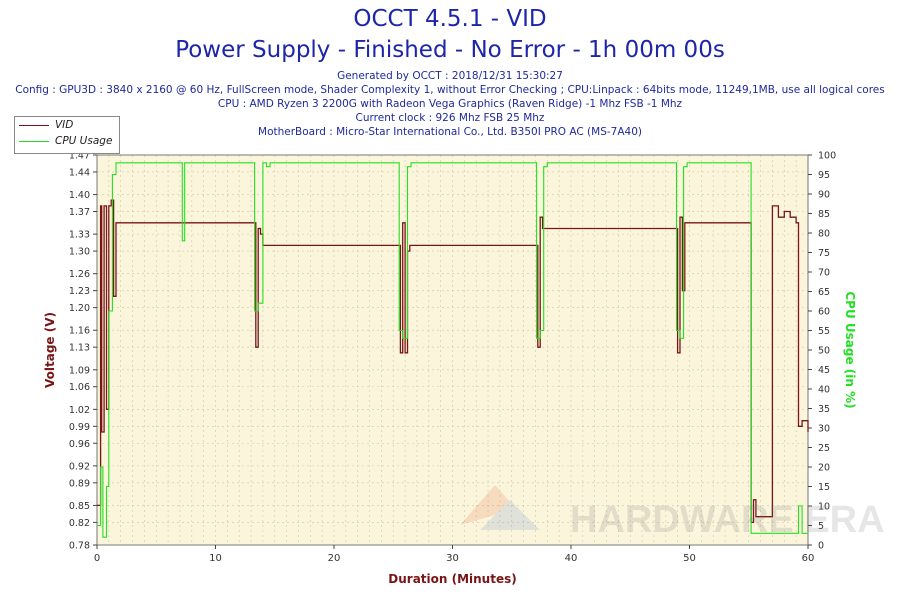 The width and height of the screenshot is (900, 600). Describe the element at coordinates (824, 448) in the screenshot. I see `y-right-tick-label: 25` at that location.